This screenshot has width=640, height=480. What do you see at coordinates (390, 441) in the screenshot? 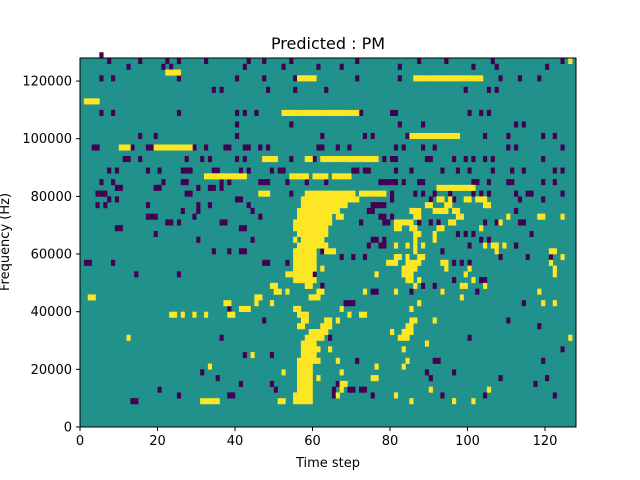
I see `x-tick-label: 80` at bounding box center [390, 441].